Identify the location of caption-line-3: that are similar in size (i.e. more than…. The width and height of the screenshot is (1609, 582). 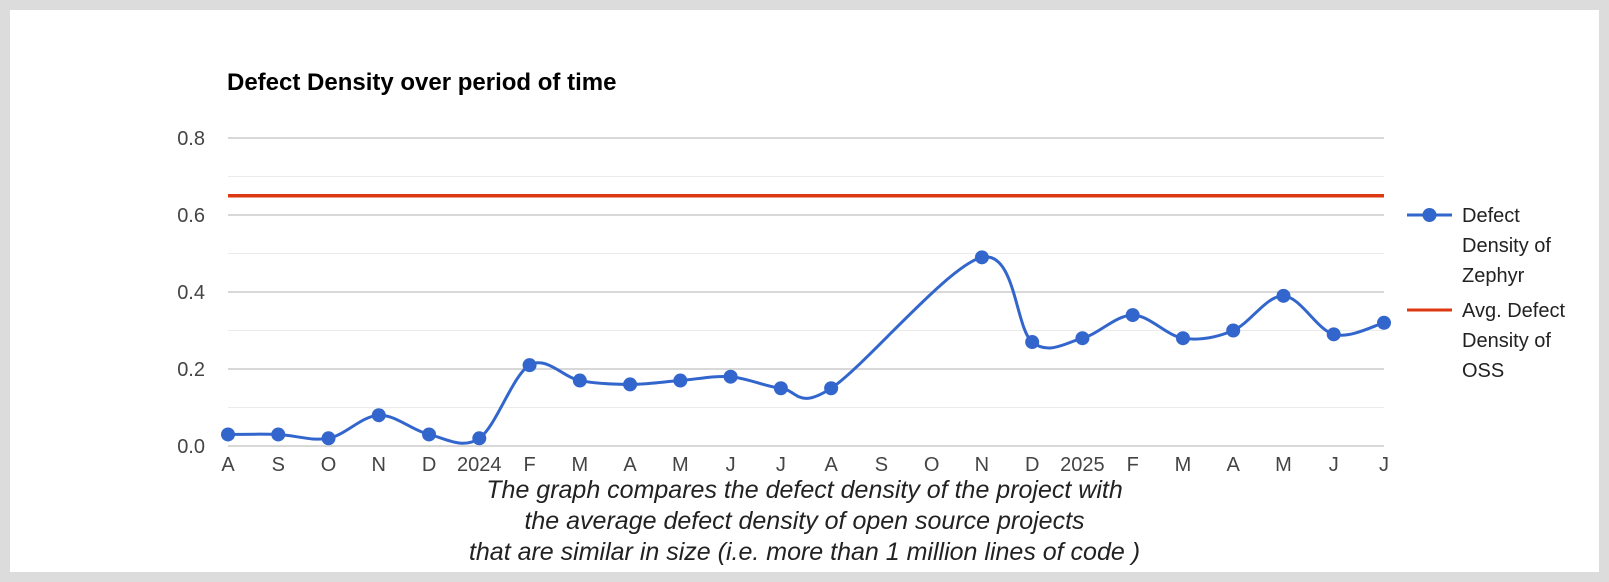
(804, 552).